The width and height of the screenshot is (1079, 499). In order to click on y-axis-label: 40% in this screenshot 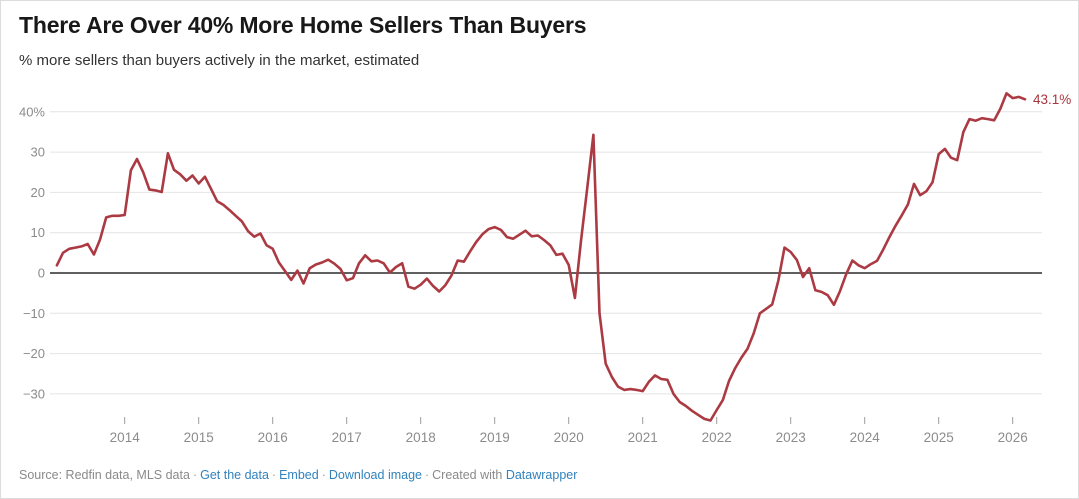, I will do `click(32, 111)`.